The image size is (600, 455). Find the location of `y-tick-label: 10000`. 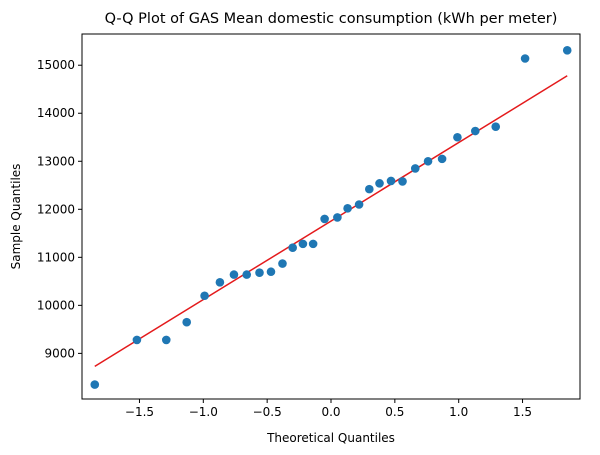

y-tick-label: 10000 is located at coordinates (56, 305).